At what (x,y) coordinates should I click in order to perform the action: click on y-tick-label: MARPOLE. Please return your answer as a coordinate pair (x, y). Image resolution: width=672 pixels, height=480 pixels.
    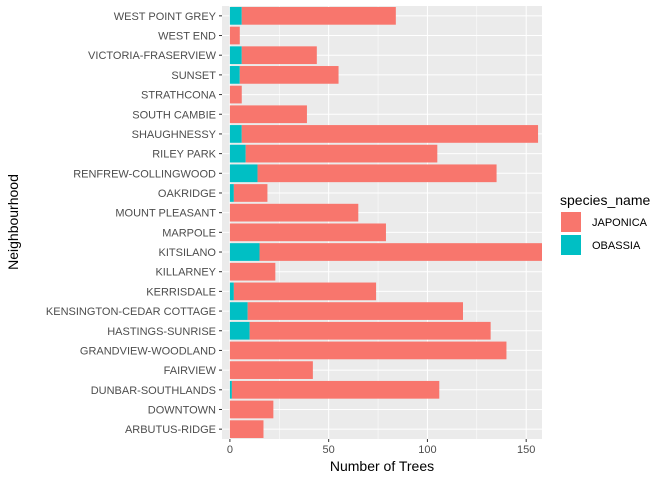
    Looking at the image, I should click on (189, 233).